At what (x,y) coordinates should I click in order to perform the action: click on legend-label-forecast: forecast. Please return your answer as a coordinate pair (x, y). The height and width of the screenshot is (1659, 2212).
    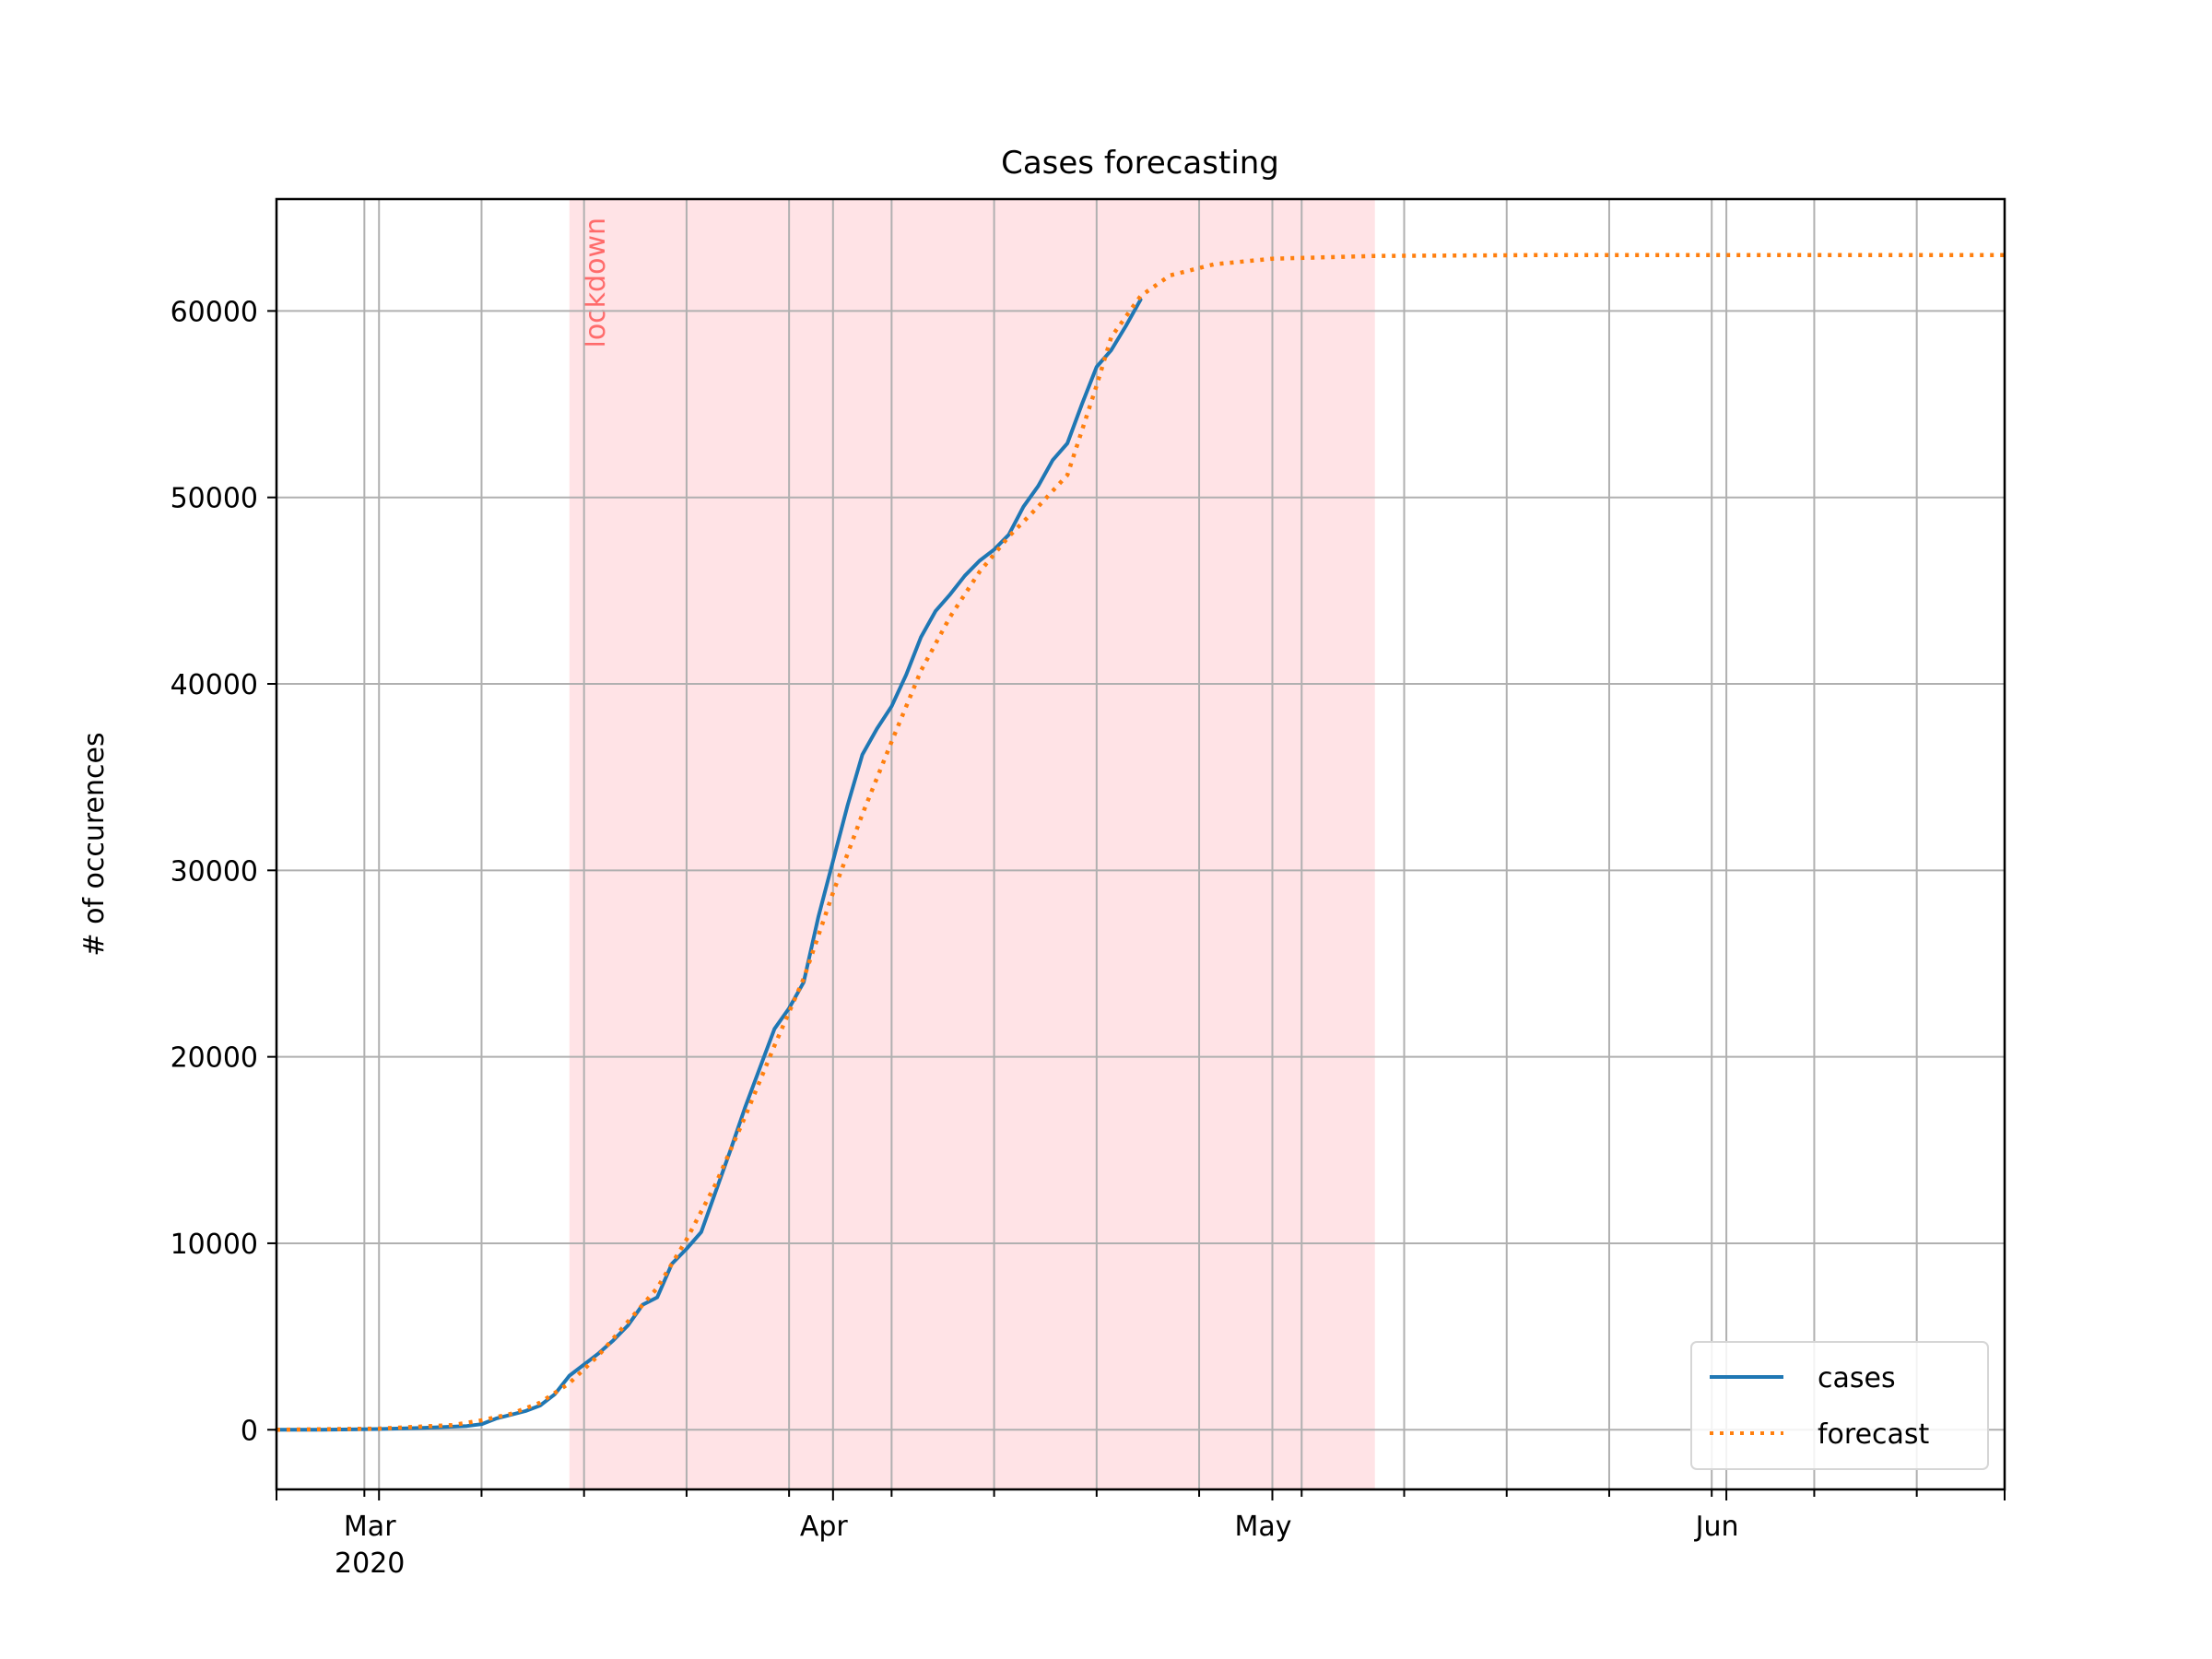
    Looking at the image, I should click on (1874, 1434).